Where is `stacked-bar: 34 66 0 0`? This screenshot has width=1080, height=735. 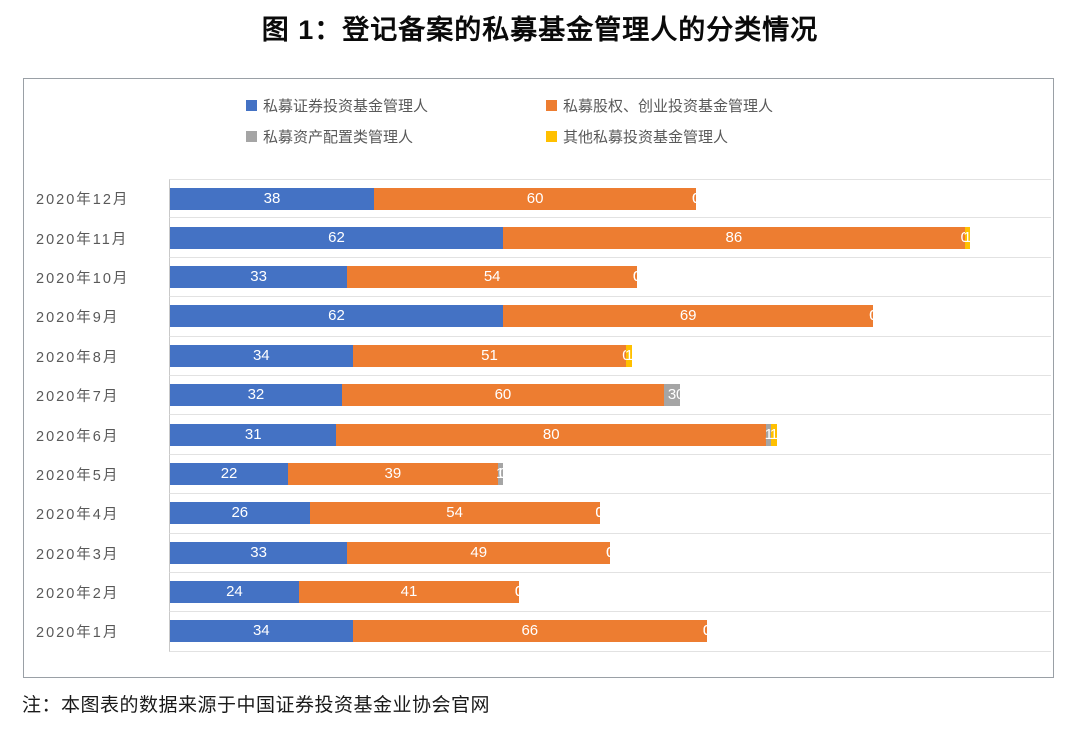
stacked-bar: 34 66 0 0 is located at coordinates (440, 631).